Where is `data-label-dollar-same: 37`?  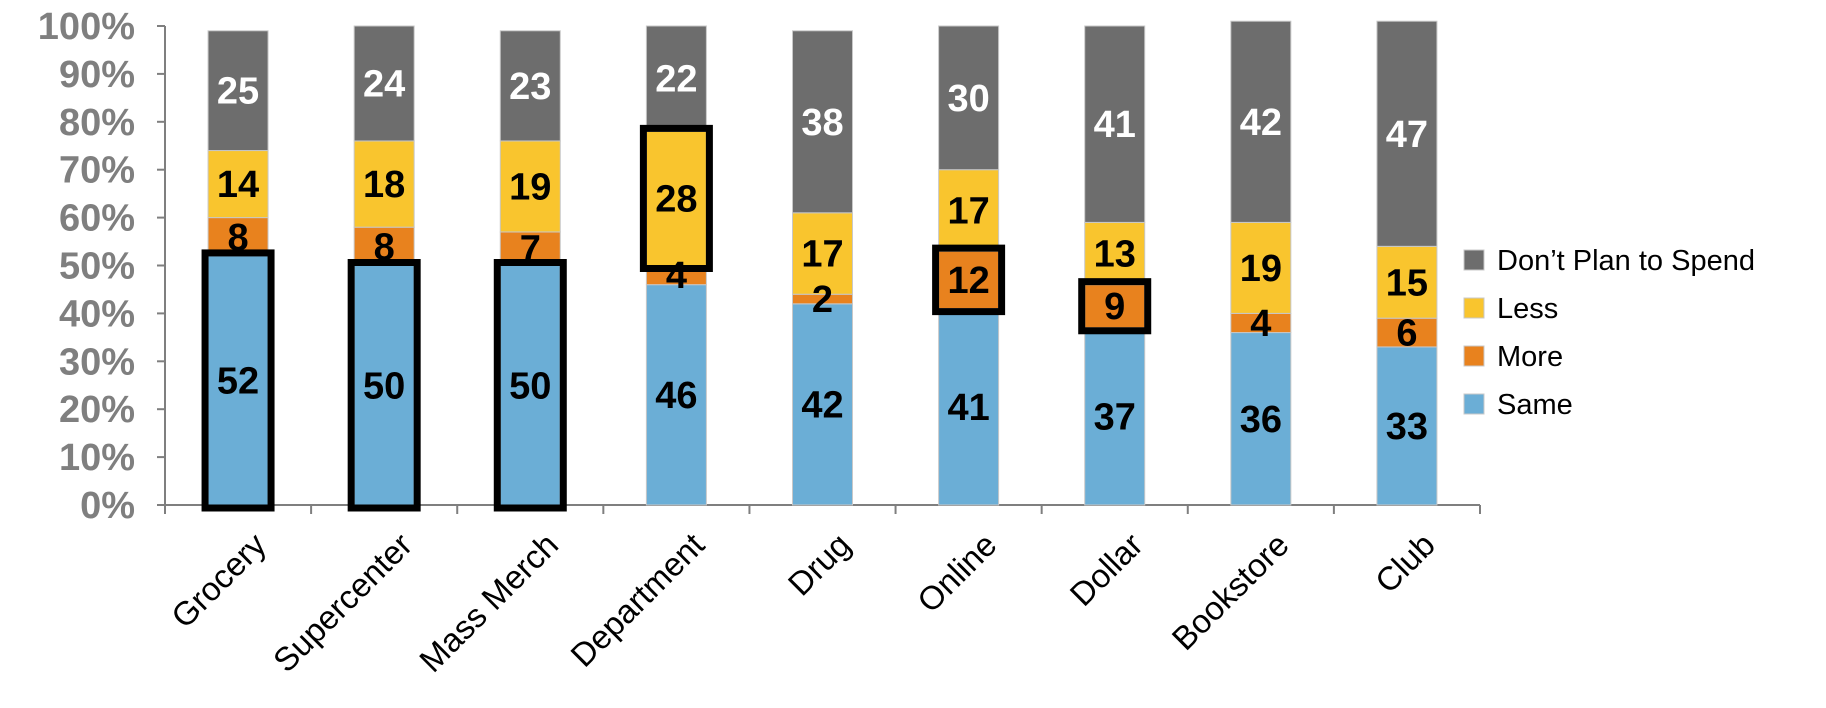 data-label-dollar-same: 37 is located at coordinates (1115, 417).